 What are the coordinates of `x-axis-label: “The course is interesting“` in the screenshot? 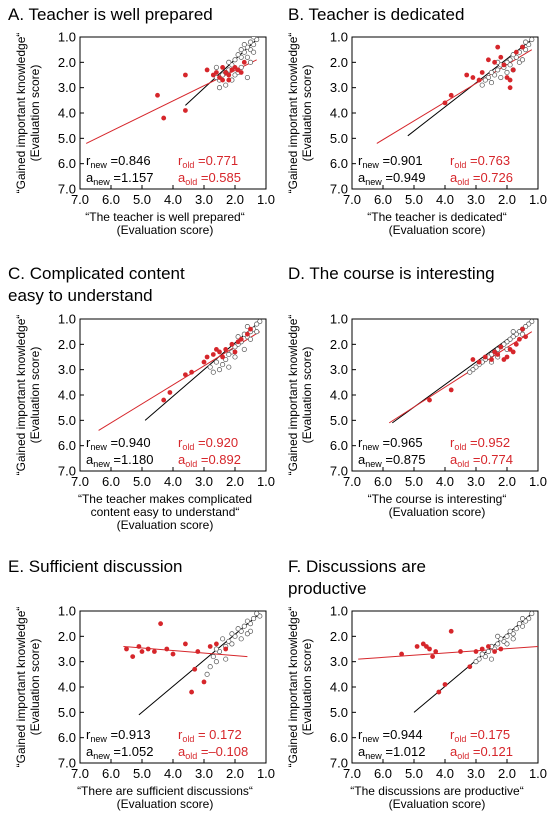 It's located at (437, 499).